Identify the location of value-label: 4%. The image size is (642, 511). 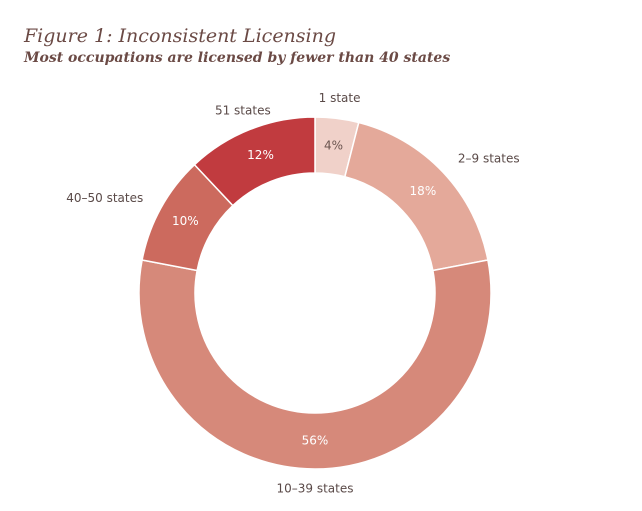
(333, 146).